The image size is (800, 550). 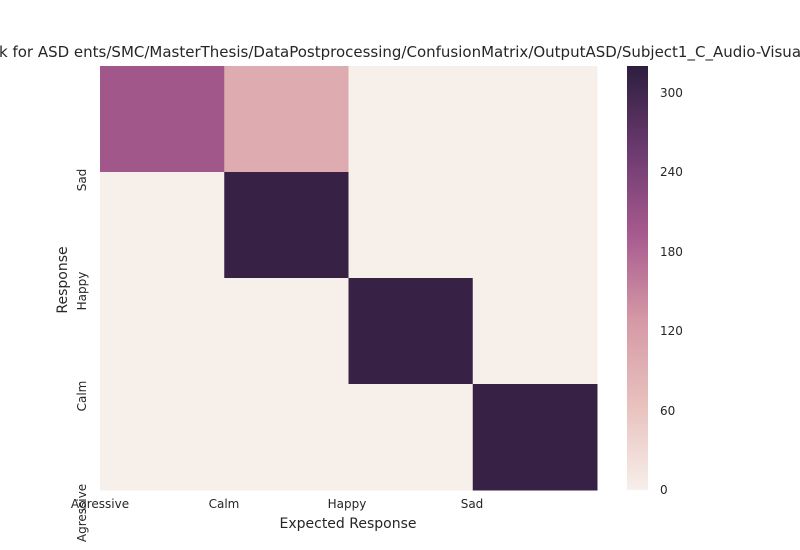 What do you see at coordinates (82, 513) in the screenshot?
I see `y-tick-label: Agressive` at bounding box center [82, 513].